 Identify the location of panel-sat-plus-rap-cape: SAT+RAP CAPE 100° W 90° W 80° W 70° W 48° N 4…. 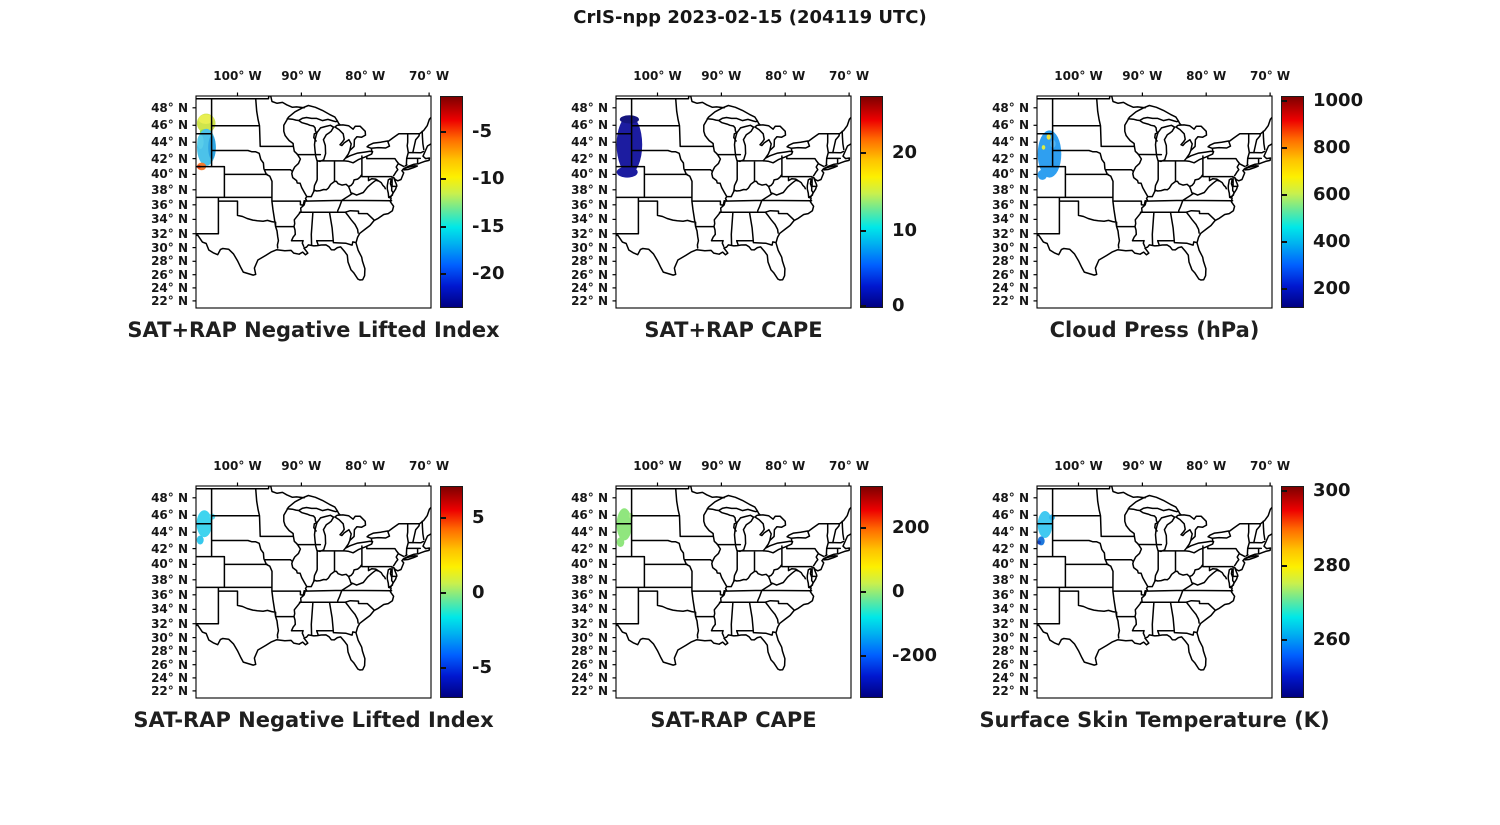
(737, 205).